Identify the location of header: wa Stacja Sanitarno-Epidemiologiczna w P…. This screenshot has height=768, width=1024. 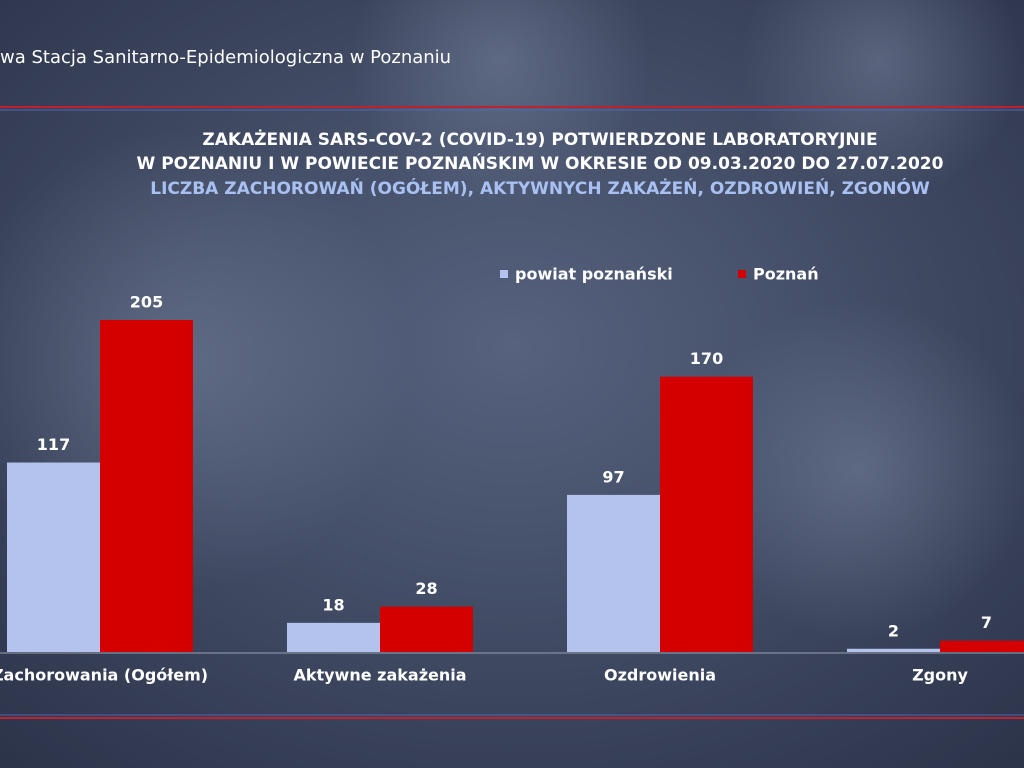
(225, 57).